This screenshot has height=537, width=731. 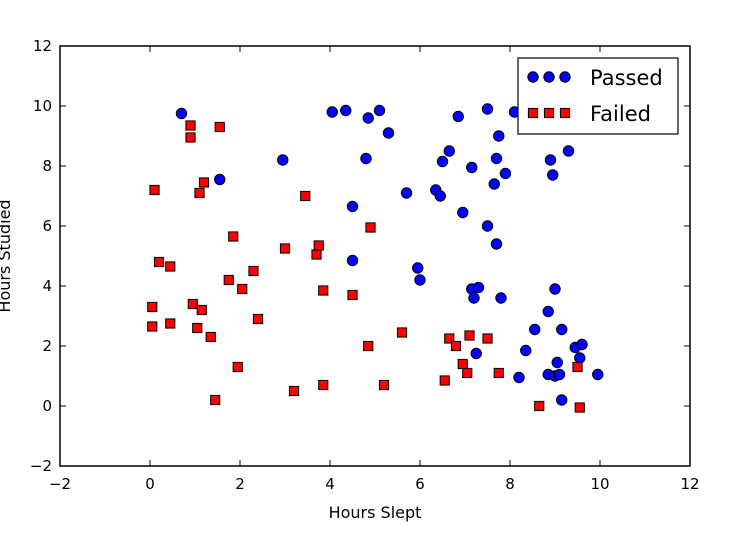 I want to click on legend-box, so click(x=598, y=96).